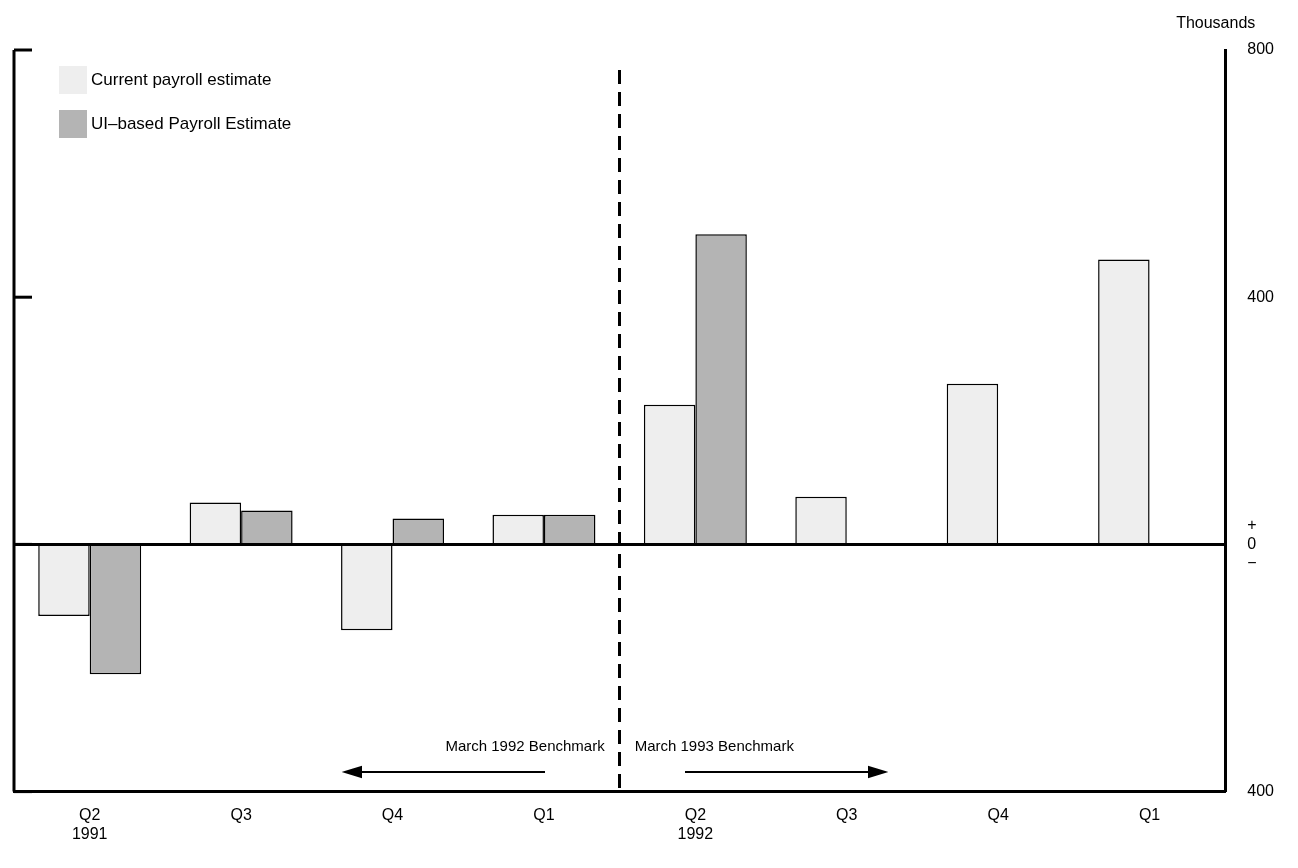 The image size is (1298, 868). I want to click on annotation: March 1993 Benchmark, so click(714, 745).